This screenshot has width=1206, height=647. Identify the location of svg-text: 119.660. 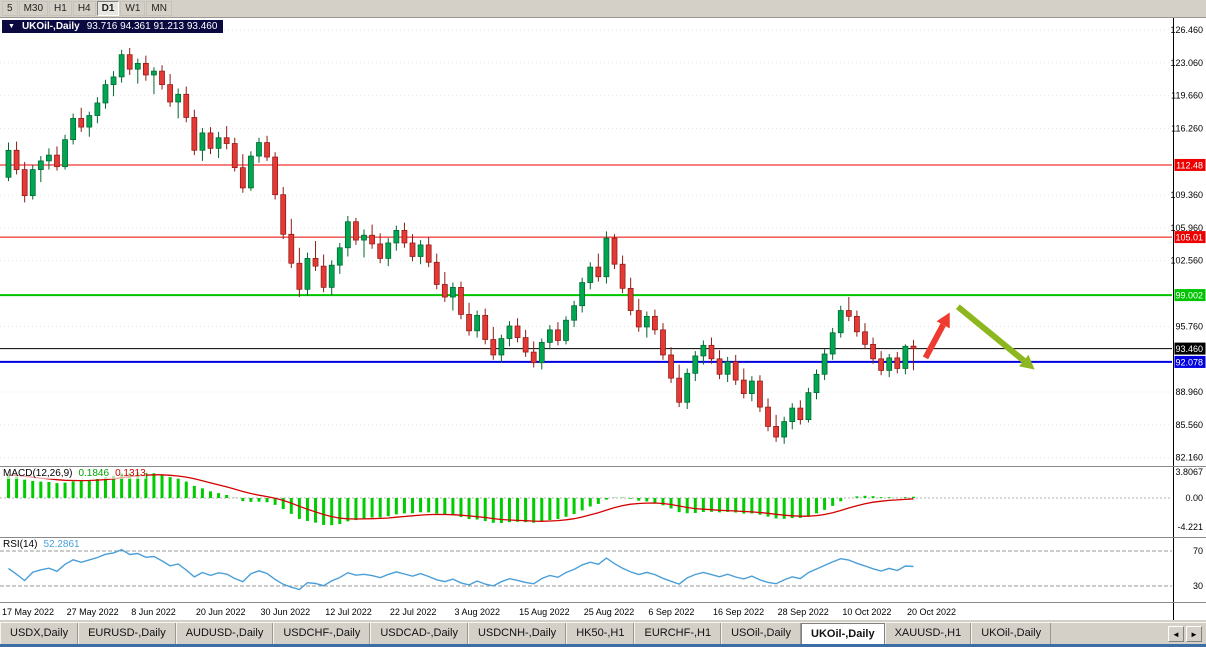
(1187, 96).